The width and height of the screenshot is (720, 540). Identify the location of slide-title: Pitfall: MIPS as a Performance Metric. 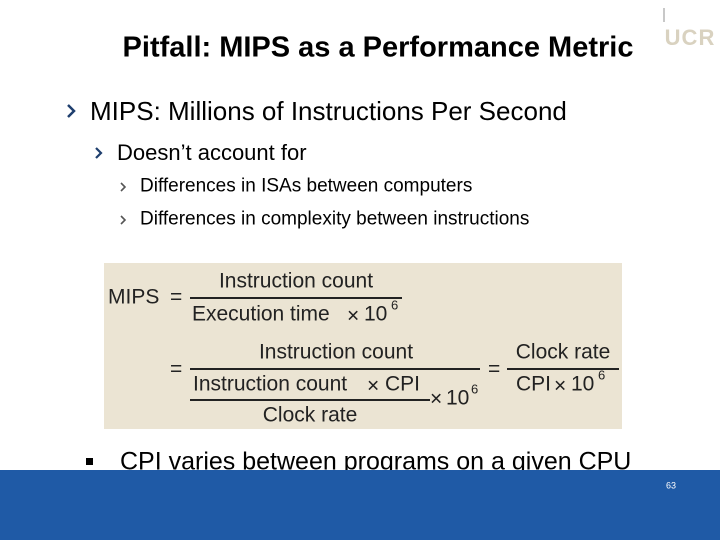
(378, 47).